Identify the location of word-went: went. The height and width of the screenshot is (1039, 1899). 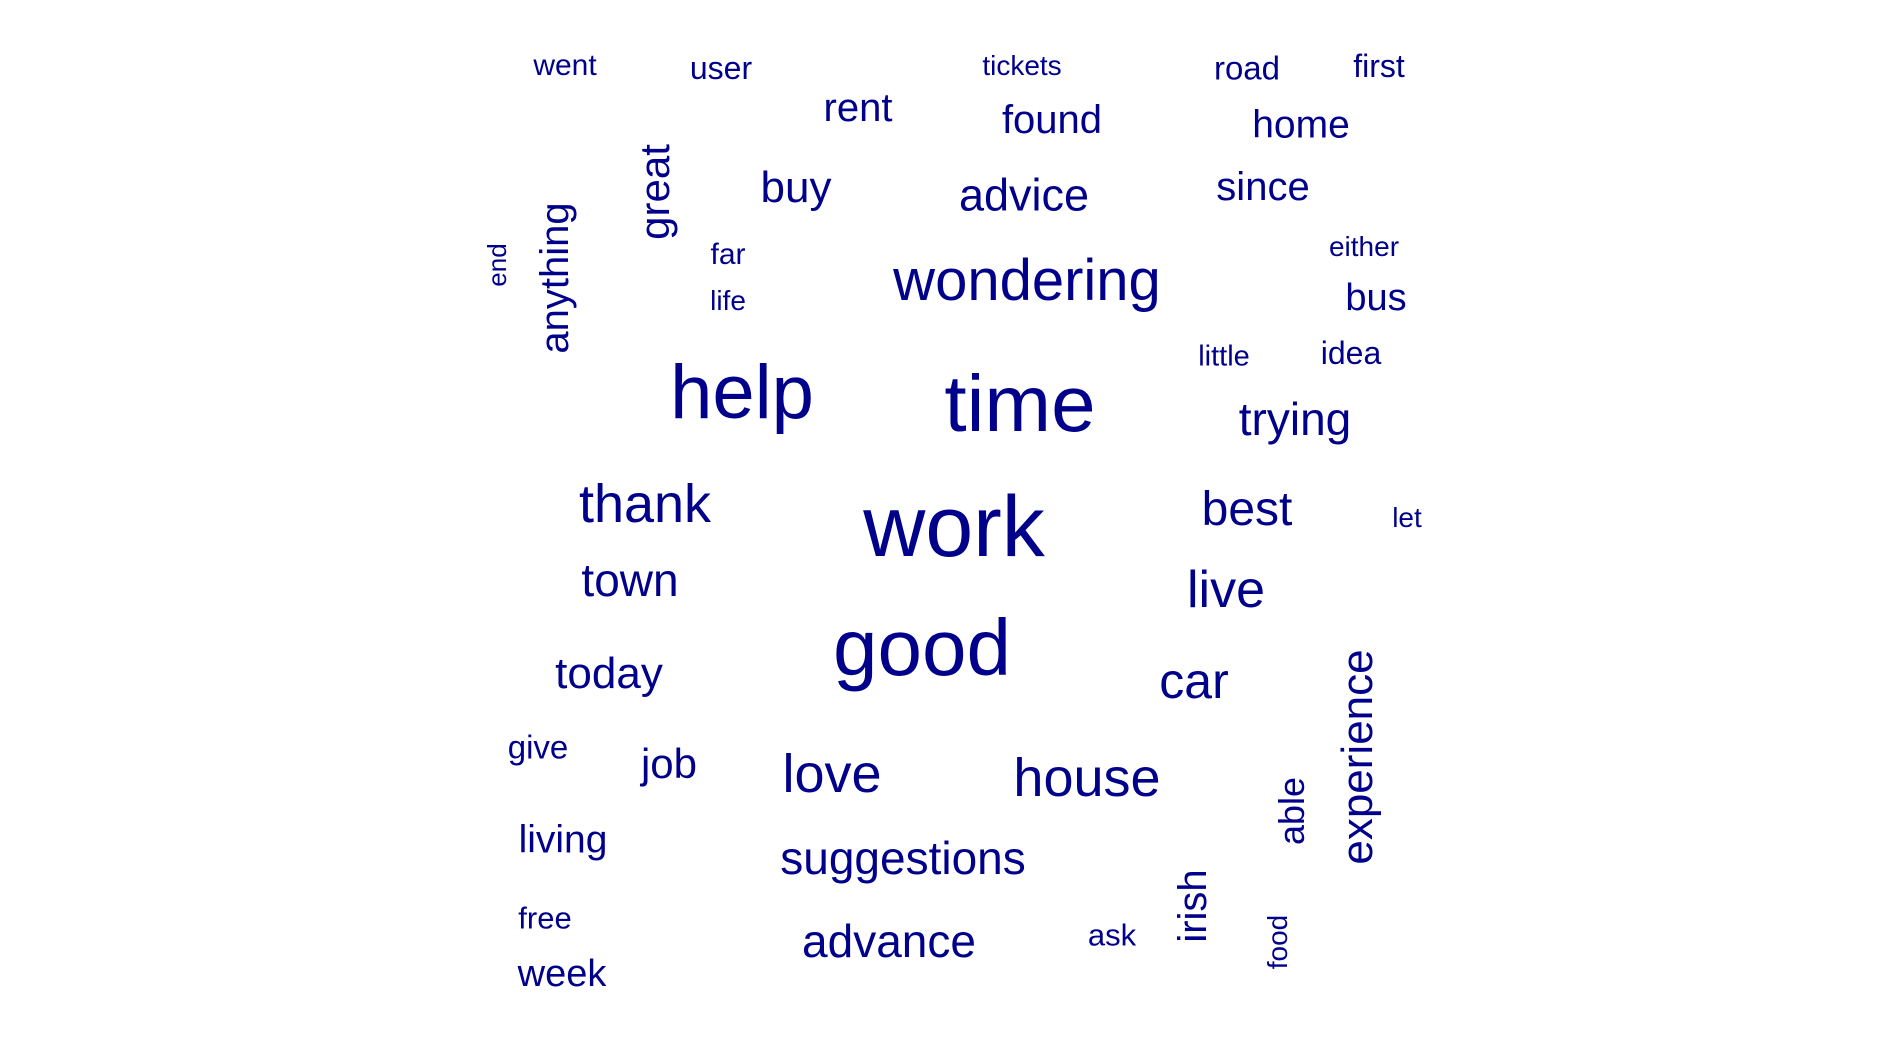
(565, 65).